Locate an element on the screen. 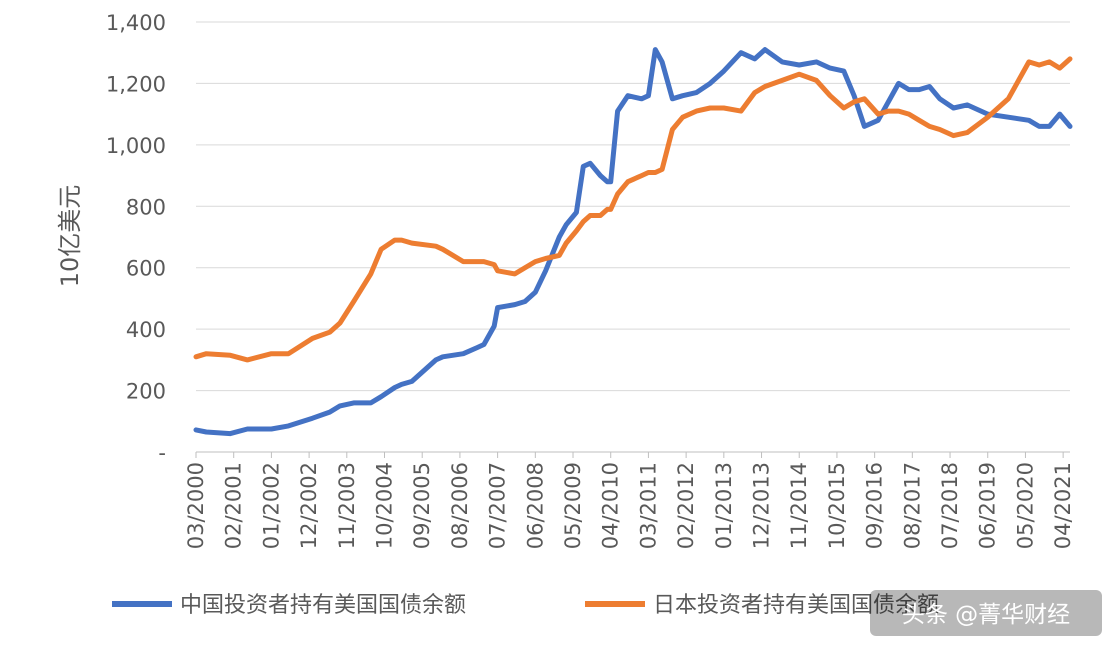 This screenshot has width=1108, height=646. y-tick-label: 400 is located at coordinates (146, 330).